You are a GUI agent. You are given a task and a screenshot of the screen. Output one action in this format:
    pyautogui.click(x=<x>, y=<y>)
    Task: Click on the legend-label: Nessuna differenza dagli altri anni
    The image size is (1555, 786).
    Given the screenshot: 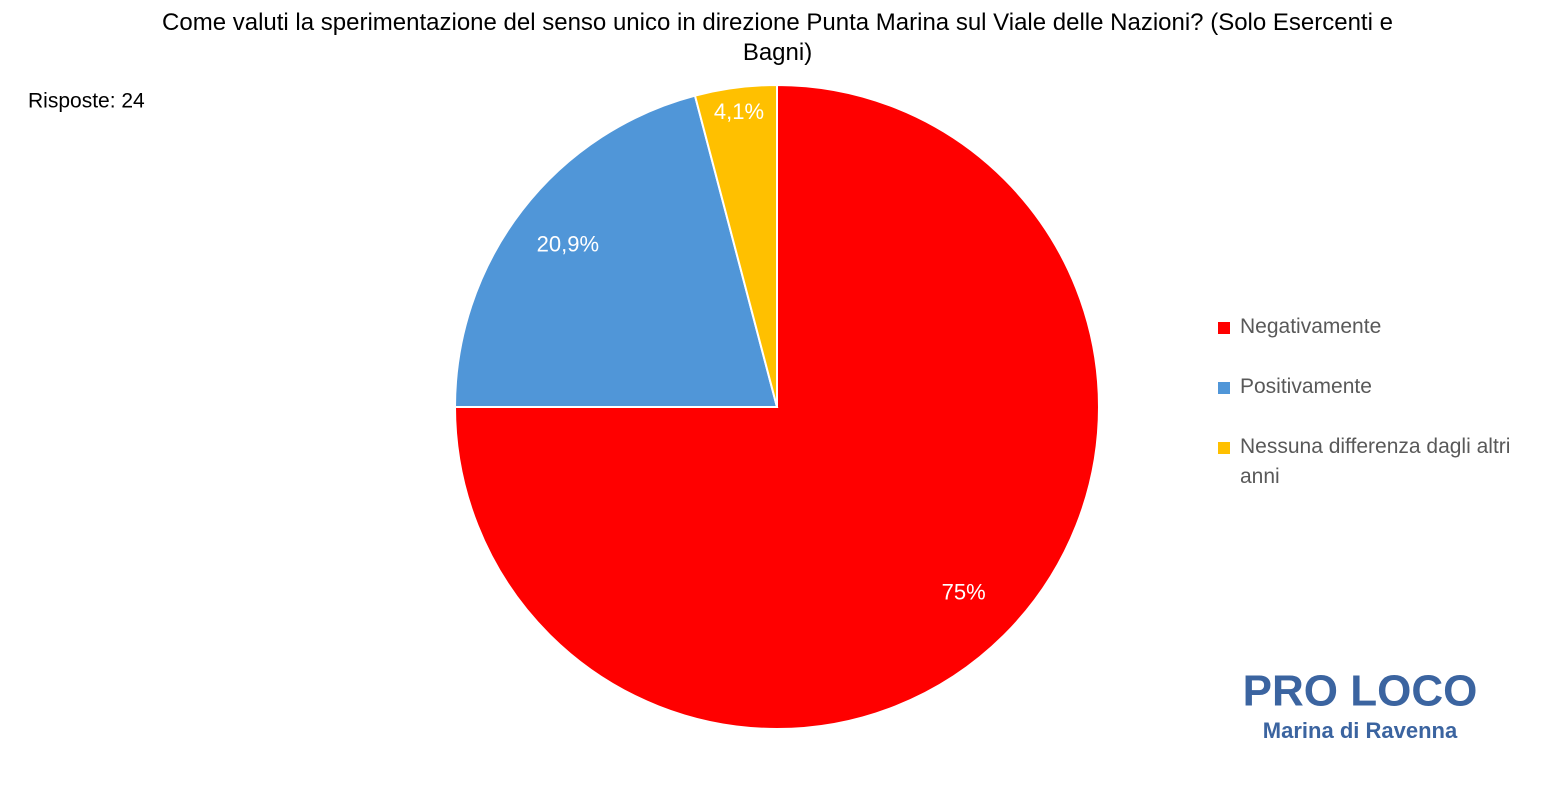 What is the action you would take?
    pyautogui.click(x=1375, y=461)
    